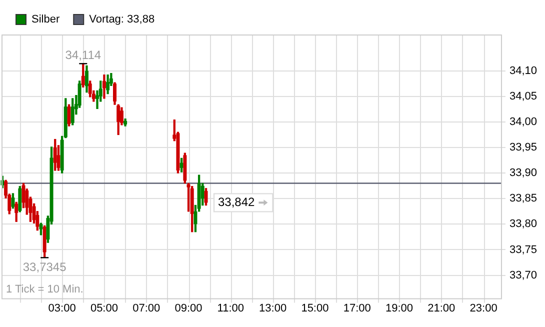  Describe the element at coordinates (442, 308) in the screenshot. I see `x-tick-label: 21:00` at that location.